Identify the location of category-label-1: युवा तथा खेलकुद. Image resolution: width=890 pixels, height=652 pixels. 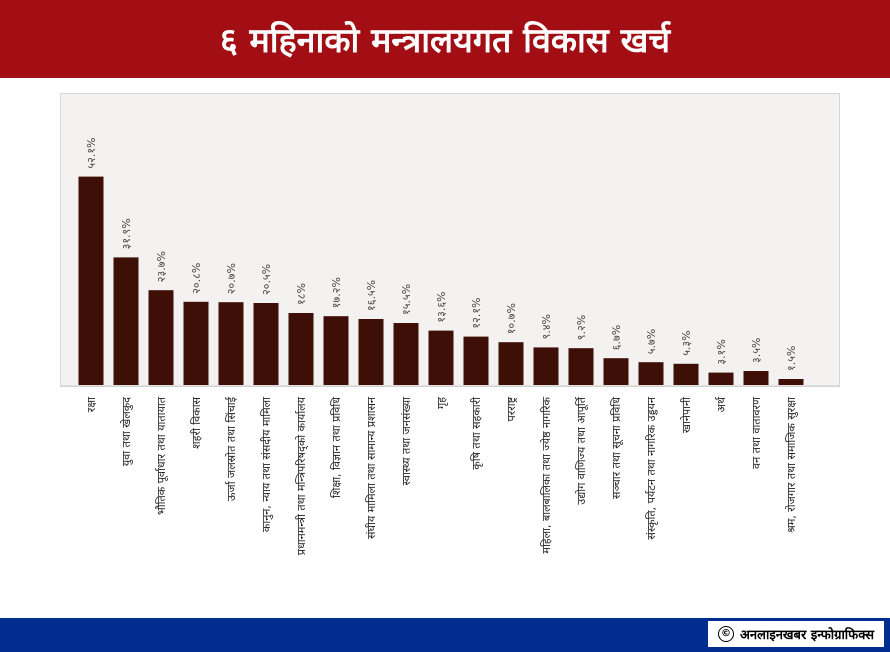
(126, 431).